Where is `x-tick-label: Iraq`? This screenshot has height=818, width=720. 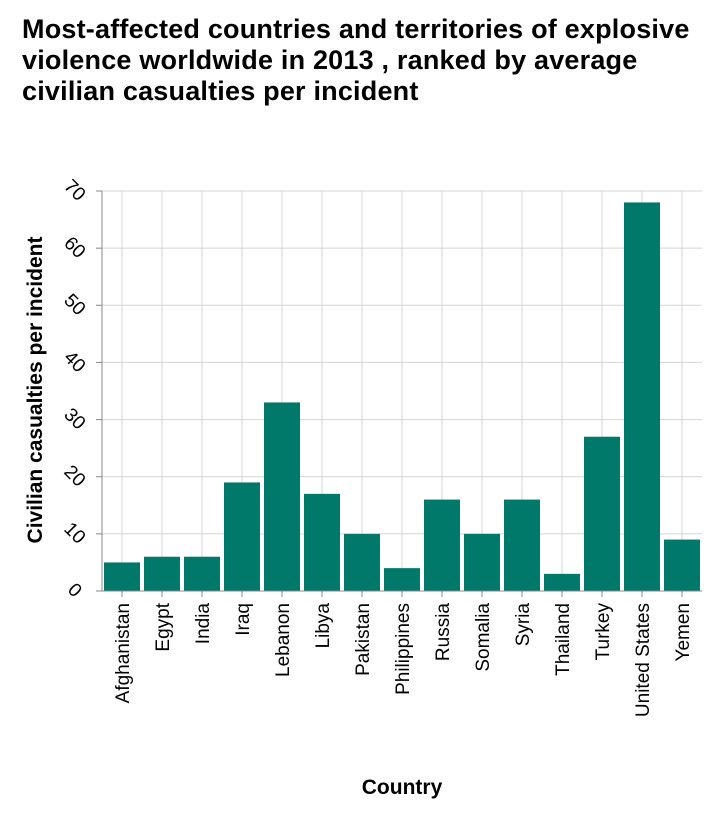
x-tick-label: Iraq is located at coordinates (243, 619).